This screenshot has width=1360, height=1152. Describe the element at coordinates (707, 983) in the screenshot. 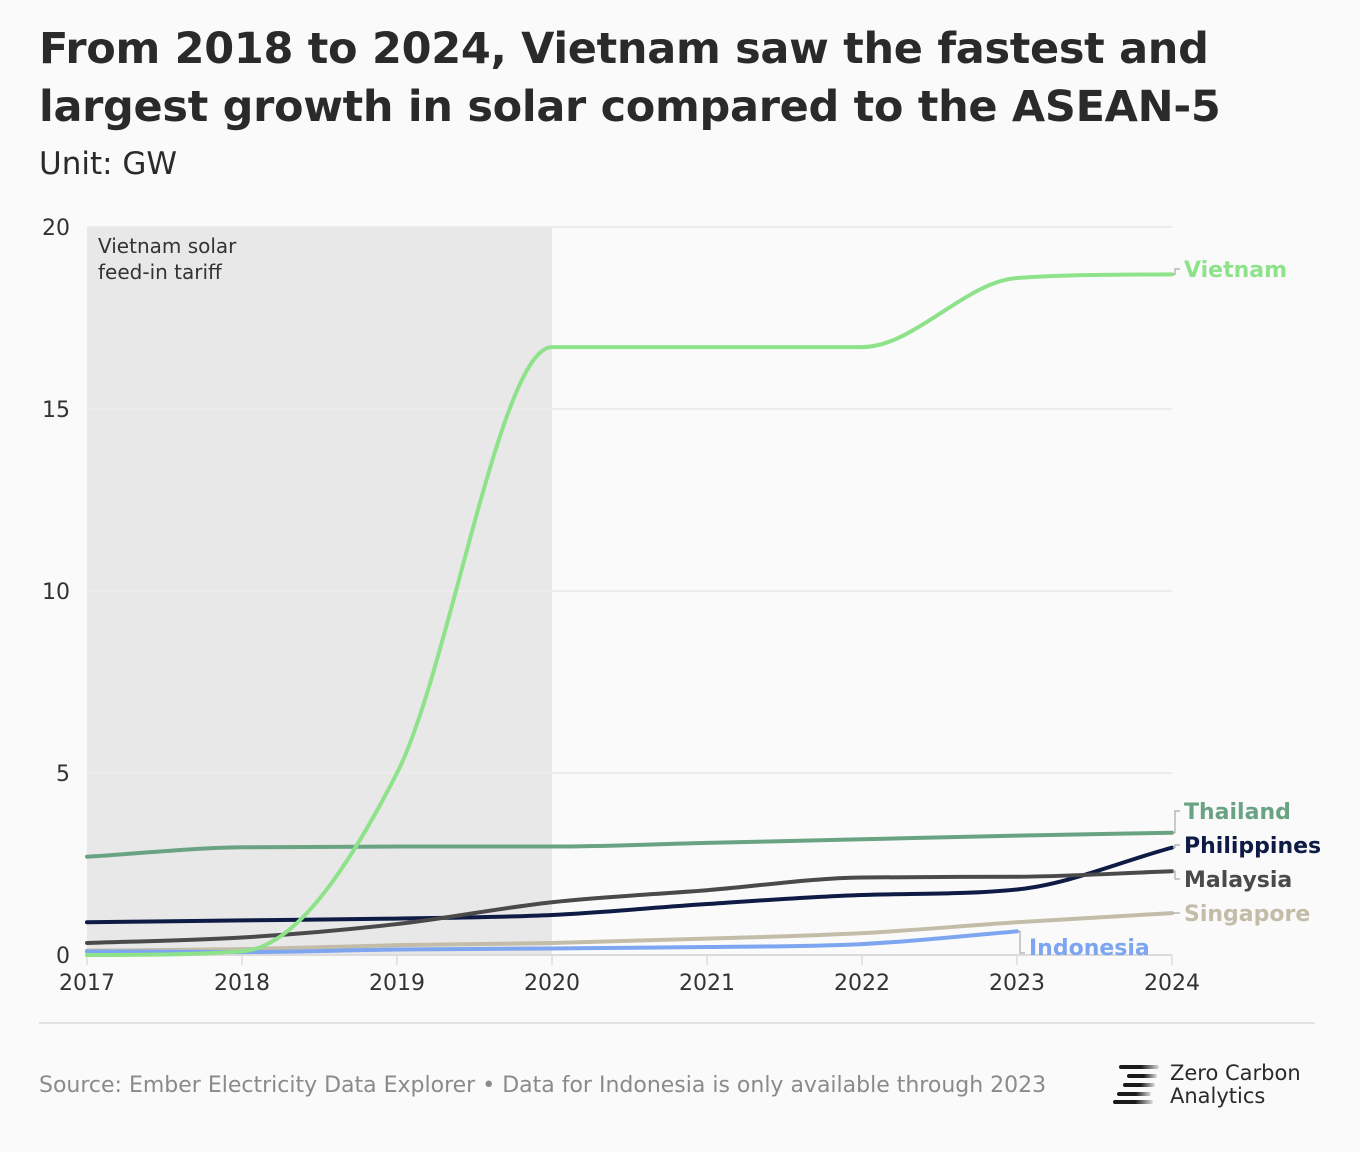

I see `x-tick-label: 2021` at that location.